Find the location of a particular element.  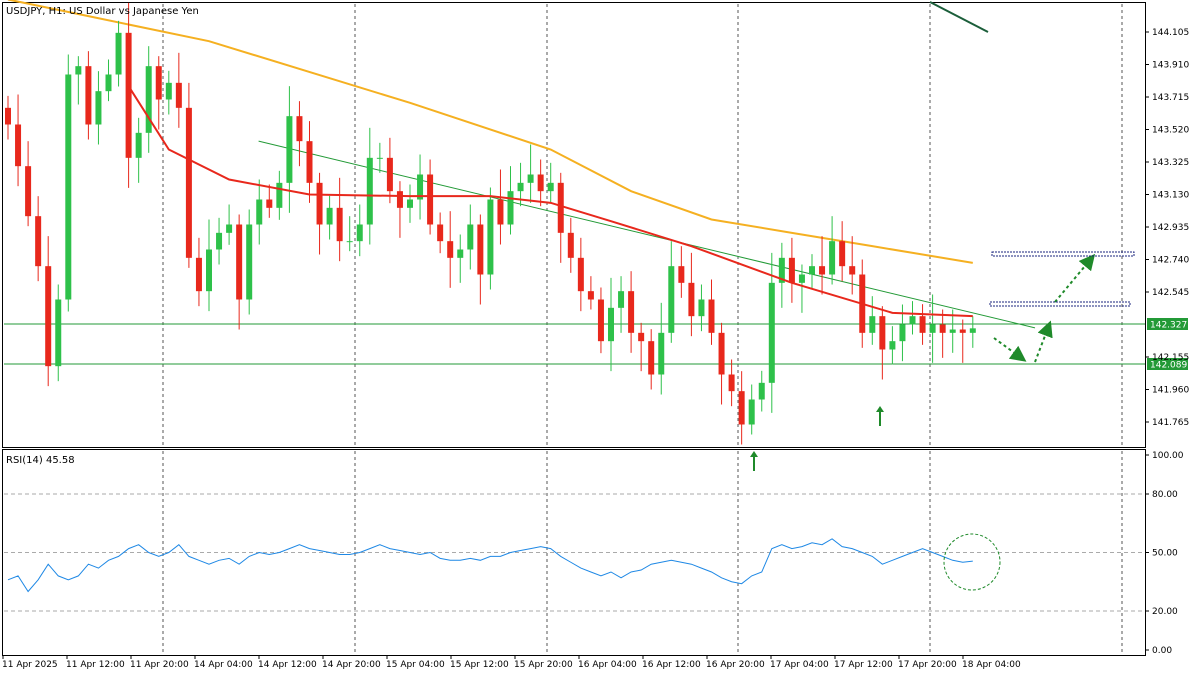

time-tick-label: 11 Apr 2025 is located at coordinates (30, 665).